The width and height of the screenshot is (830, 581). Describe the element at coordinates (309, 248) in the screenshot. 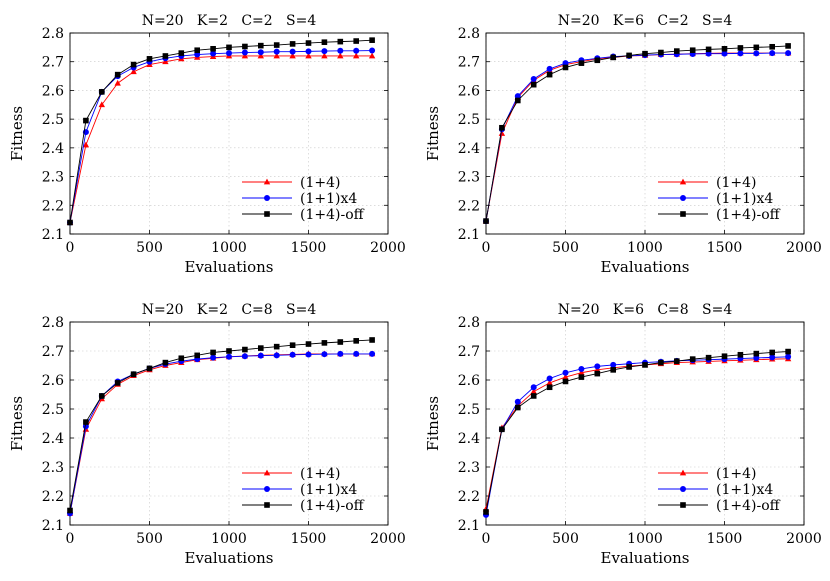

I see `x-tick-label: 1500` at that location.